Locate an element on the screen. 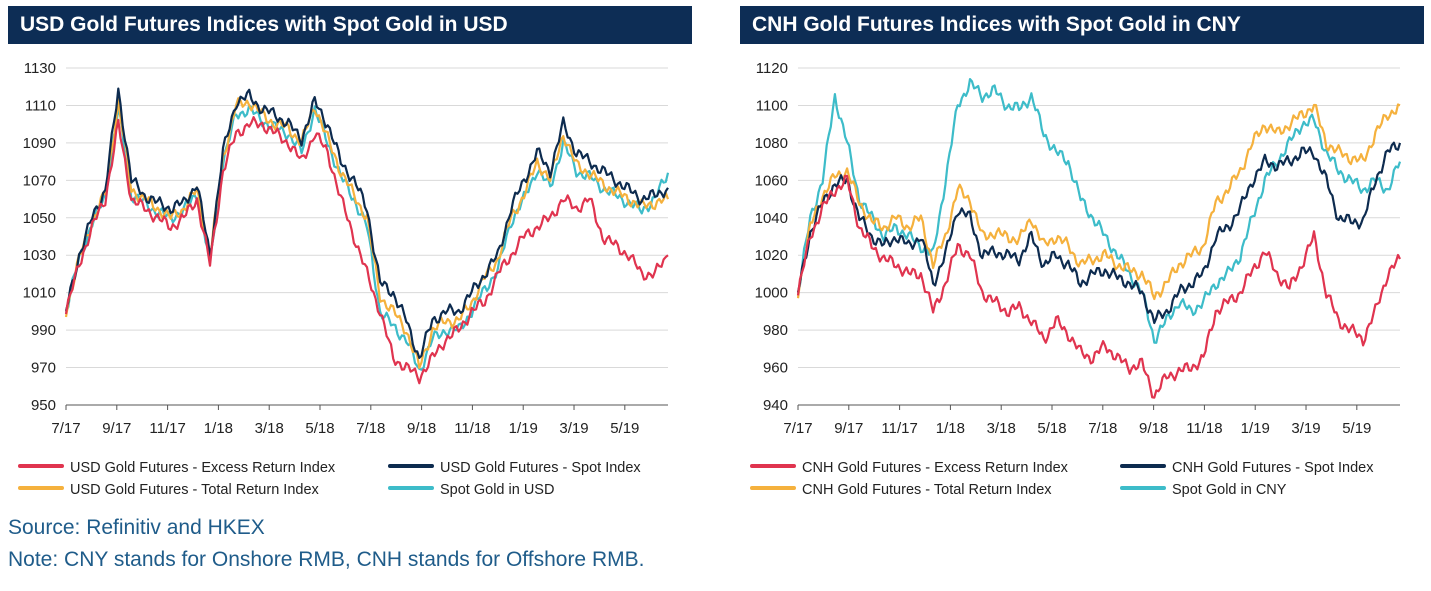 The height and width of the screenshot is (591, 1431). legend-label: USD Gold Futures - Spot Index is located at coordinates (540, 468).